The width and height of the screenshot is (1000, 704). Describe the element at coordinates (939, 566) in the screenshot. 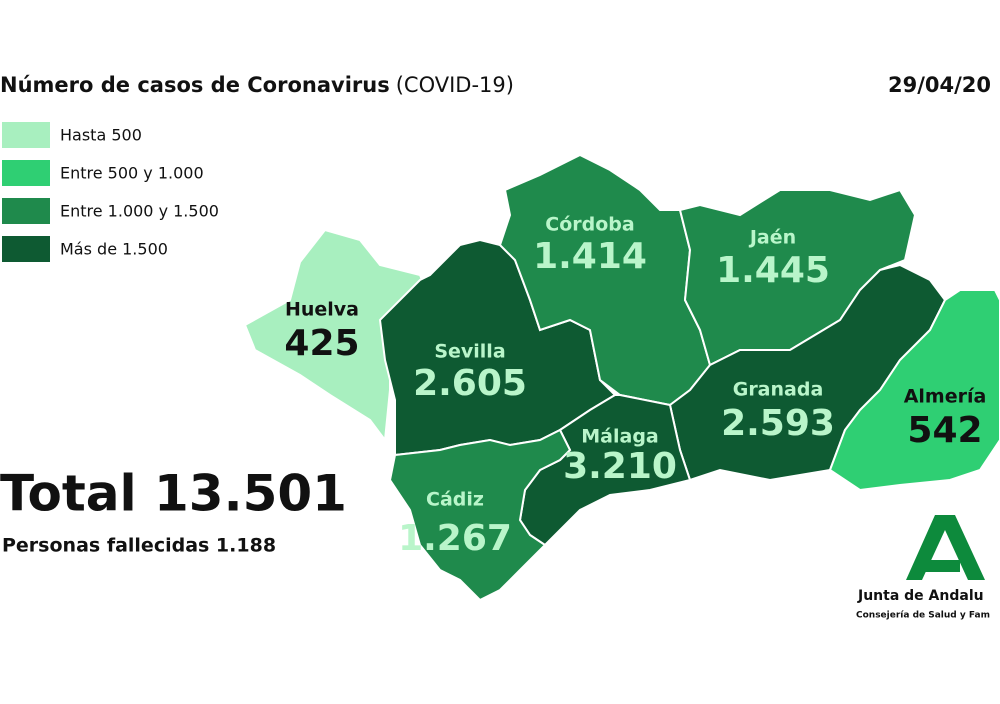

I see `logo-bar` at that location.